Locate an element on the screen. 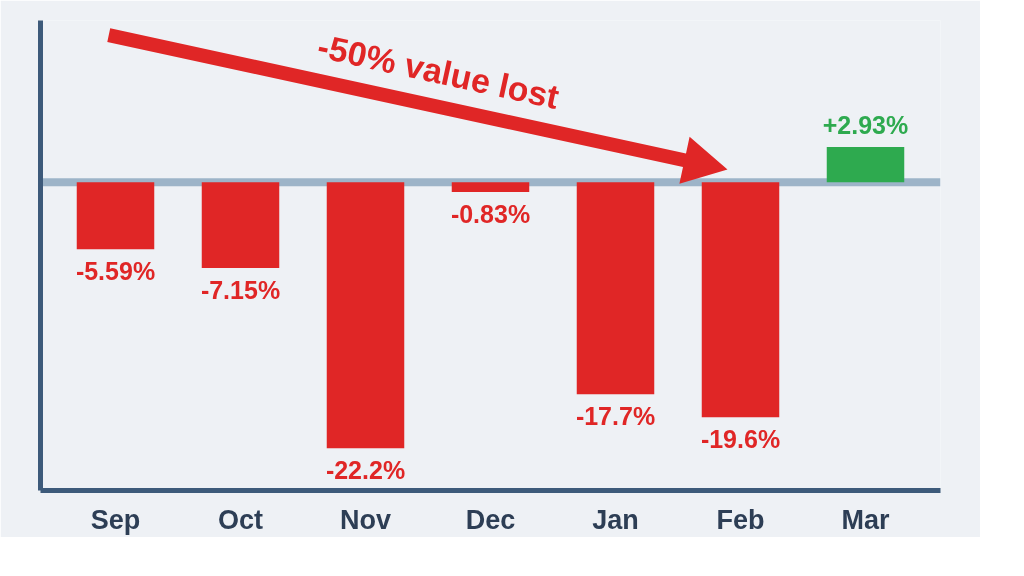 The height and width of the screenshot is (576, 1024). data-label: -0.83% is located at coordinates (490, 214).